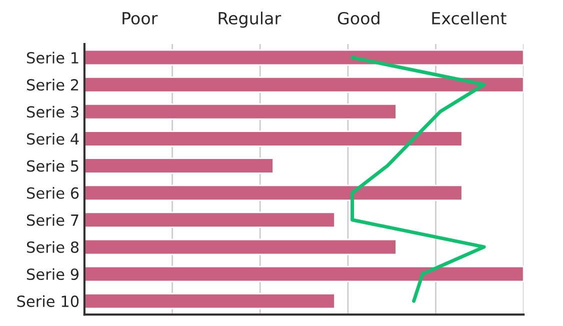 Image resolution: width=563 pixels, height=326 pixels. Describe the element at coordinates (52, 112) in the screenshot. I see `y-tick-label: Serie 3` at that location.